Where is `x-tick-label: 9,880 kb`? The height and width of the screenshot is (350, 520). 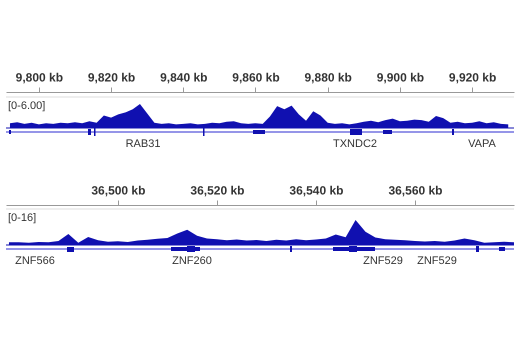
x-tick-label: 9,880 kb is located at coordinates (328, 77).